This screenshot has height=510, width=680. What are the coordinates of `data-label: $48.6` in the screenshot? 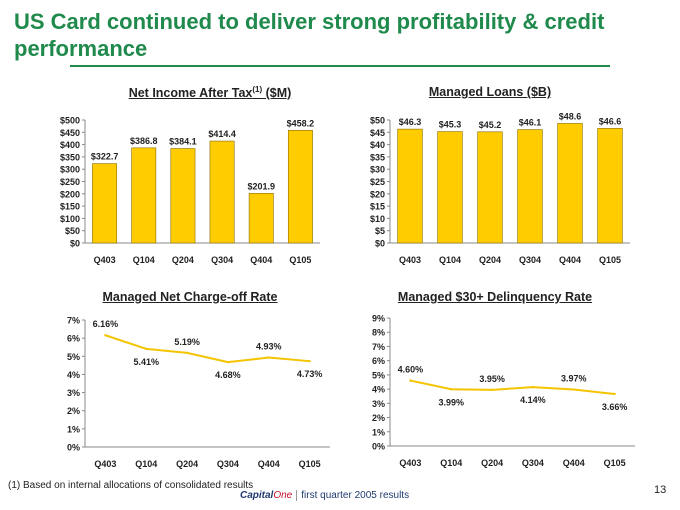 It's located at (570, 116).